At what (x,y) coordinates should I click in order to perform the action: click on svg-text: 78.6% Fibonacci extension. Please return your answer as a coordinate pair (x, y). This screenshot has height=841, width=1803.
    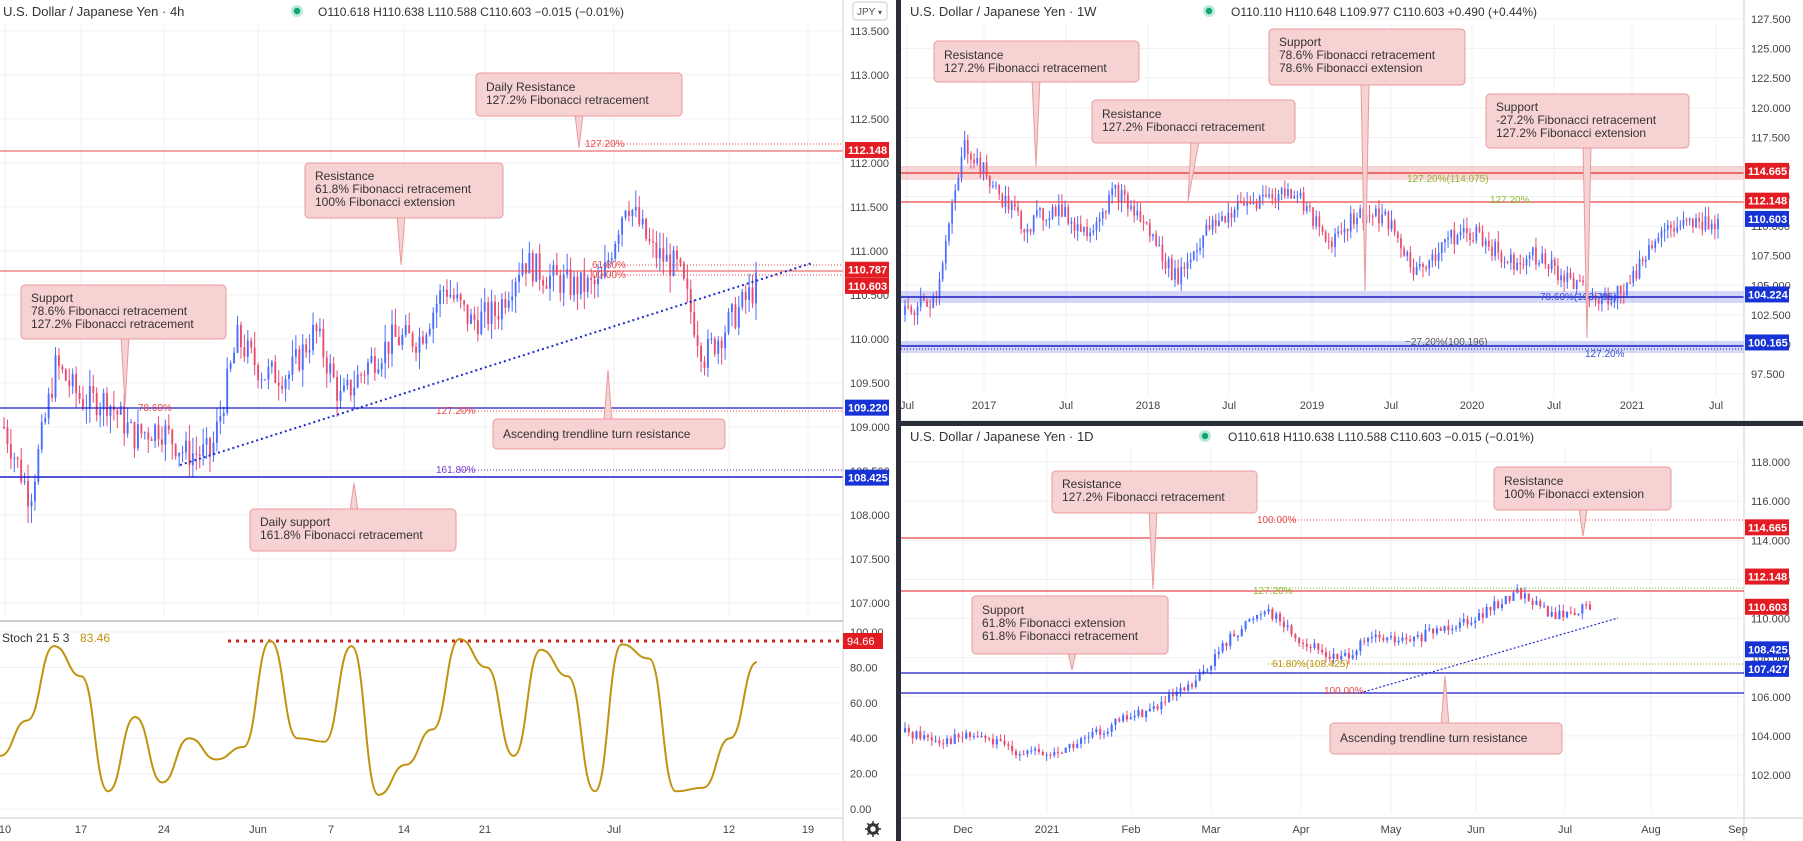
    Looking at the image, I should click on (1350, 68).